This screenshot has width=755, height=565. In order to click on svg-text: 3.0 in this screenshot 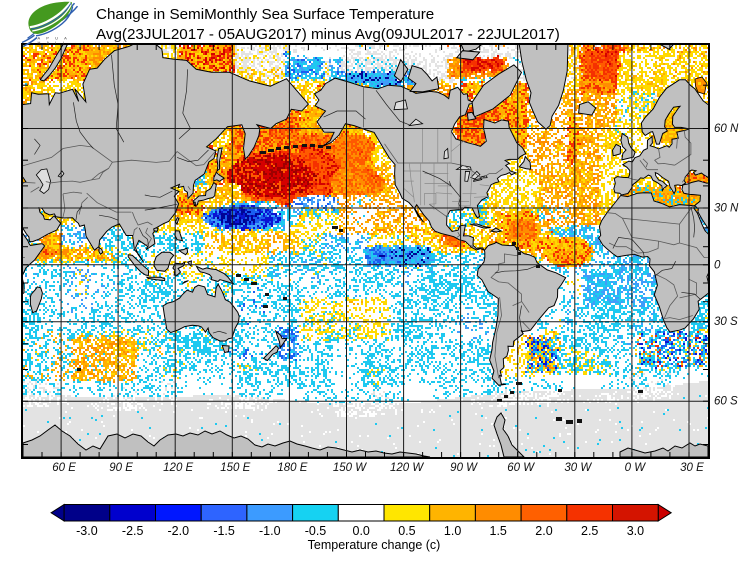, I will do `click(635, 531)`.